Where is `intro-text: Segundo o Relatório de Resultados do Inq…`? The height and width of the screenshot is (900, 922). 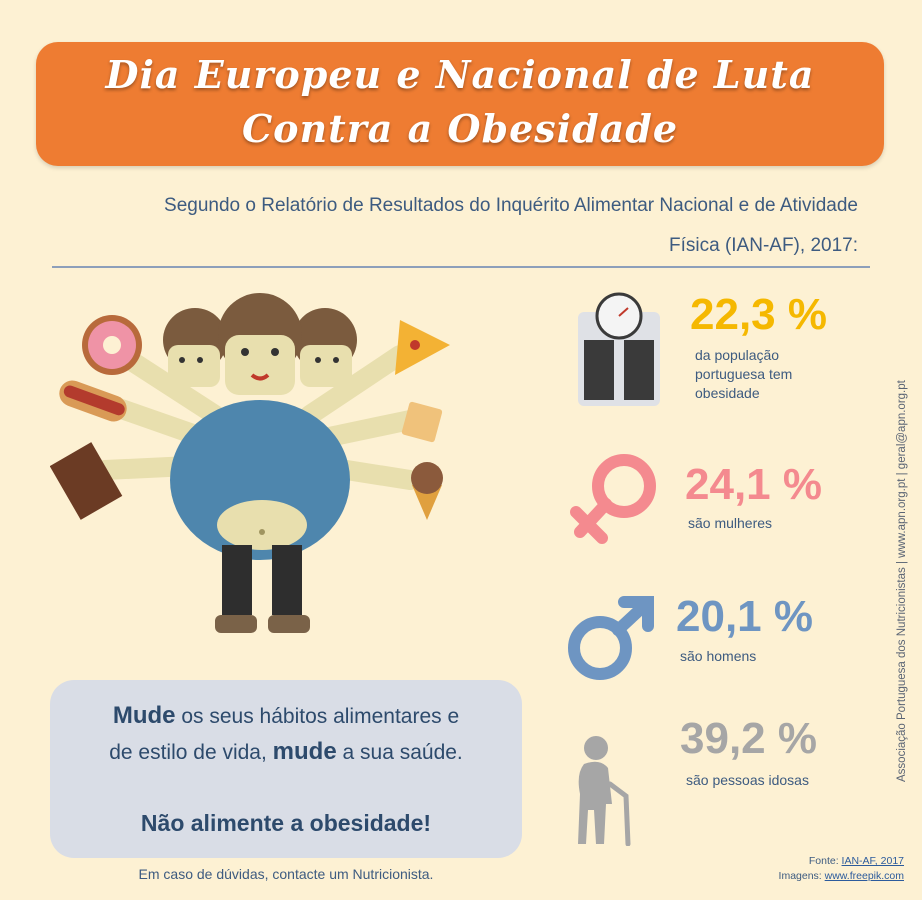
intro-text: Segundo o Relatório de Resultados do Inq… is located at coordinates (455, 226).